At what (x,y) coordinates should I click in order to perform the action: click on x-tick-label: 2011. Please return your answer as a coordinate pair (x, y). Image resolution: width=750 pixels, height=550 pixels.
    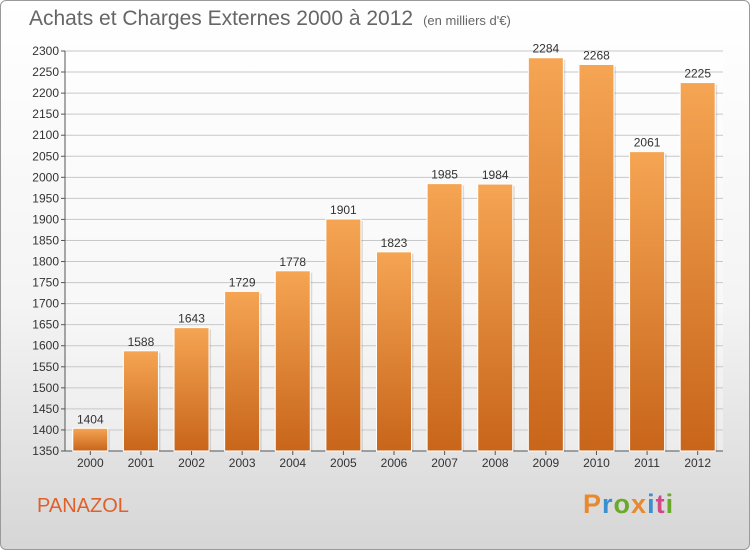
    Looking at the image, I should click on (647, 463).